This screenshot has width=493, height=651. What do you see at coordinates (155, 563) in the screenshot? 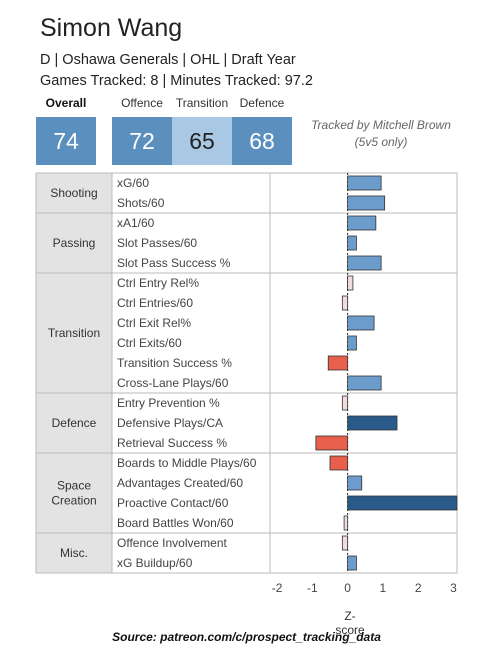
I see `metric-label: xG Buildup/60` at bounding box center [155, 563].